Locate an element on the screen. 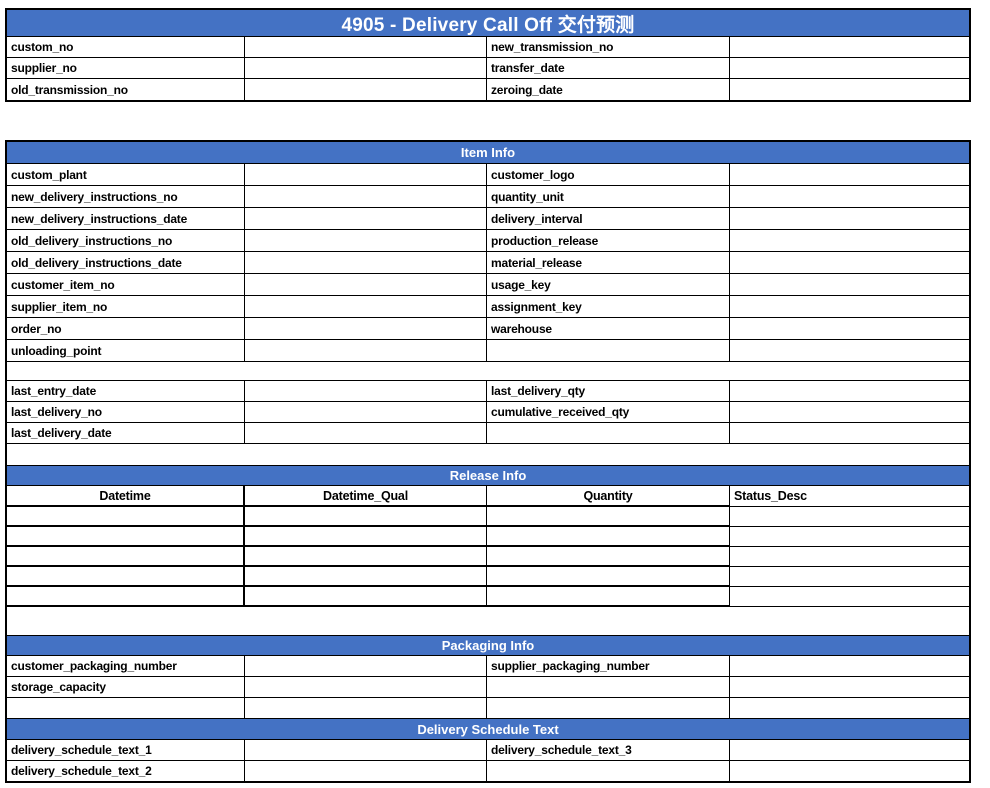 This screenshot has height=788, width=990. value-last-entry-date is located at coordinates (366, 391).